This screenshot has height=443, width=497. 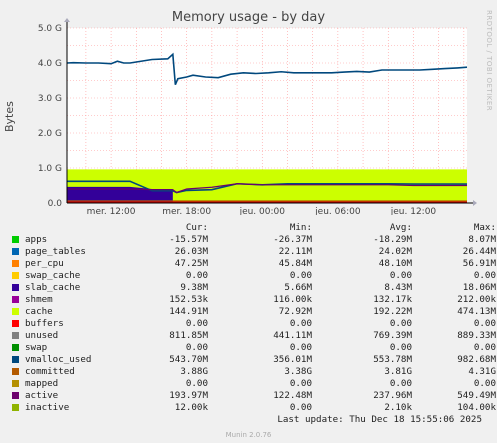 What do you see at coordinates (482, 371) in the screenshot?
I see `legend-max-value: 4.31G` at bounding box center [482, 371].